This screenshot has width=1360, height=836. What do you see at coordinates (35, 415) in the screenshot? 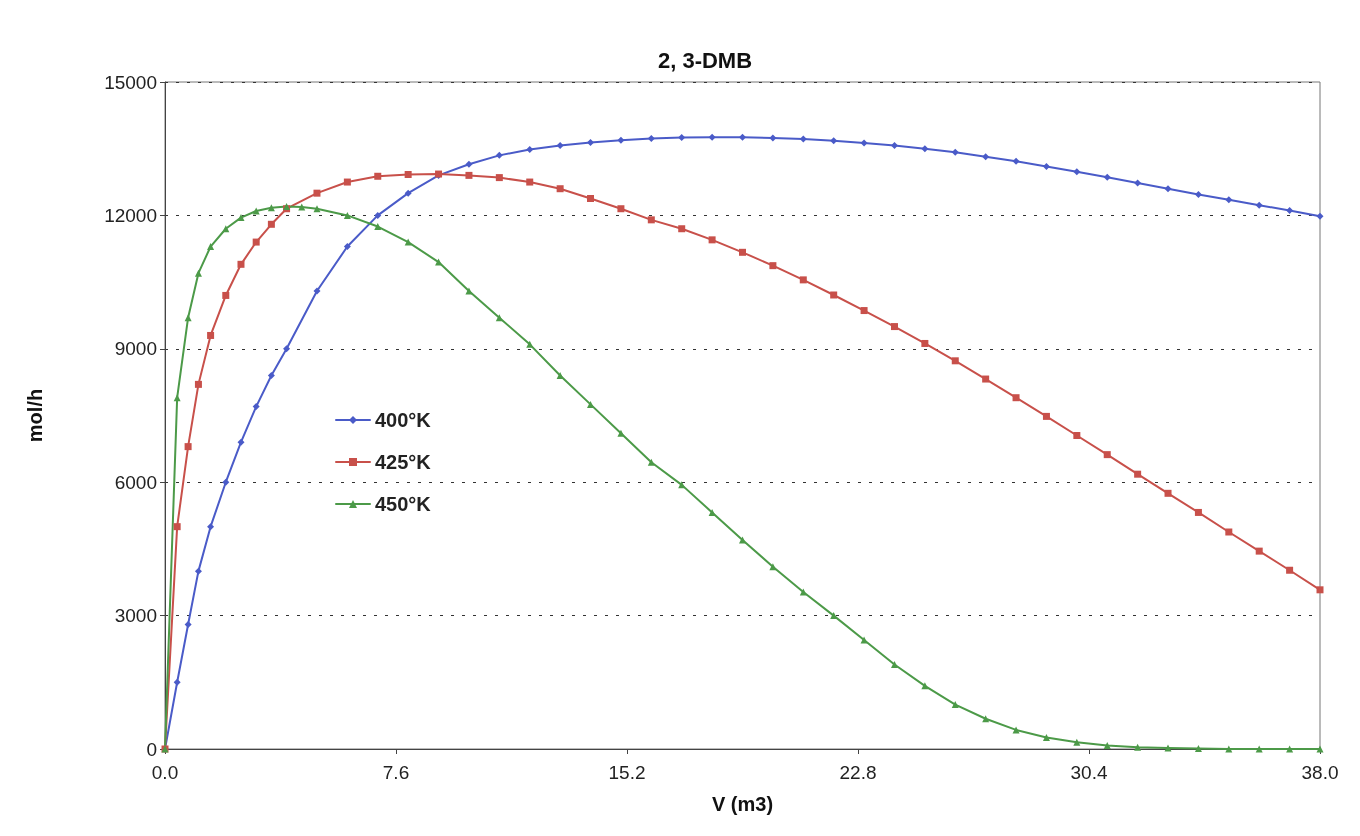
I see `y-axis-title: mol/h` at bounding box center [35, 415].